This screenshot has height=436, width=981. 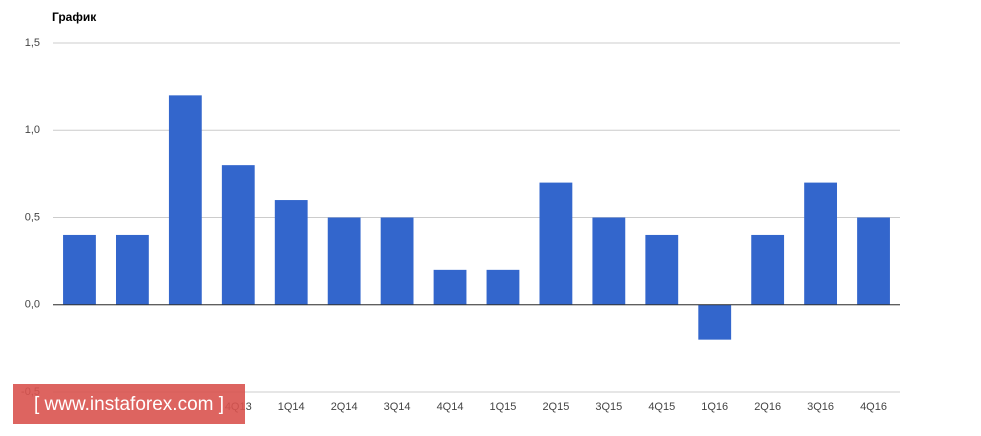 What do you see at coordinates (873, 407) in the screenshot?
I see `x-tick-label: 4Q16` at bounding box center [873, 407].